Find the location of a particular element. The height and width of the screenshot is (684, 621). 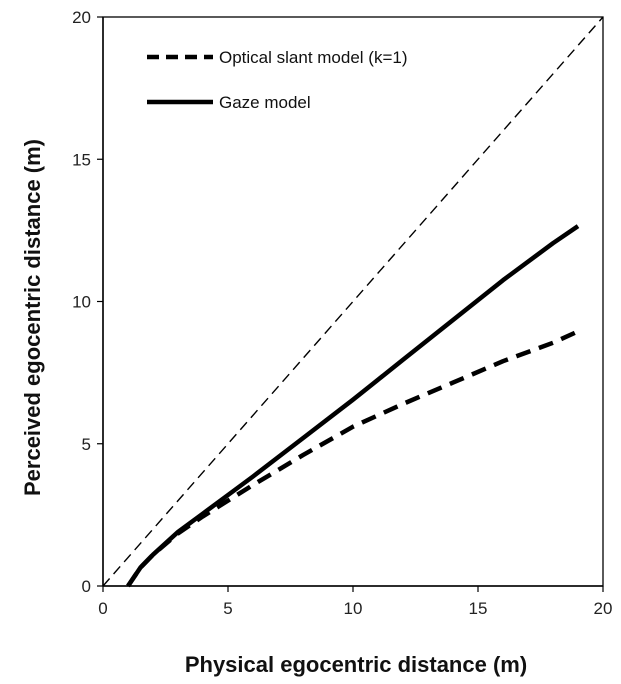

y-tick-label: 15 is located at coordinates (81, 159).